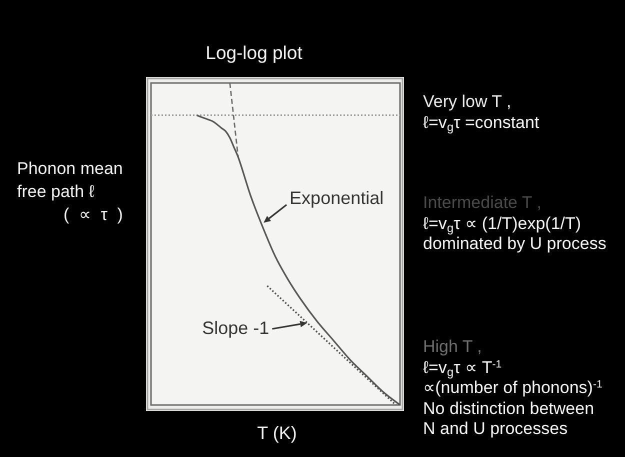 This screenshot has height=457, width=625. Describe the element at coordinates (70, 192) in the screenshot. I see `y-axis-title: Phonon mean free path ℓ ( ∝ τ )` at that location.